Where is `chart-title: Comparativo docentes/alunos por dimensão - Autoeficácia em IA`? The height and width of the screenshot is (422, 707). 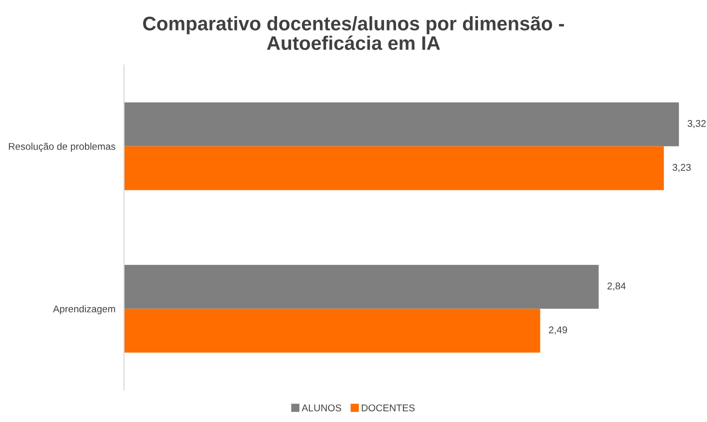
chart-title: Comparativo docentes/alunos por dimensão - Autoeficácia em IA is located at coordinates (353, 33).